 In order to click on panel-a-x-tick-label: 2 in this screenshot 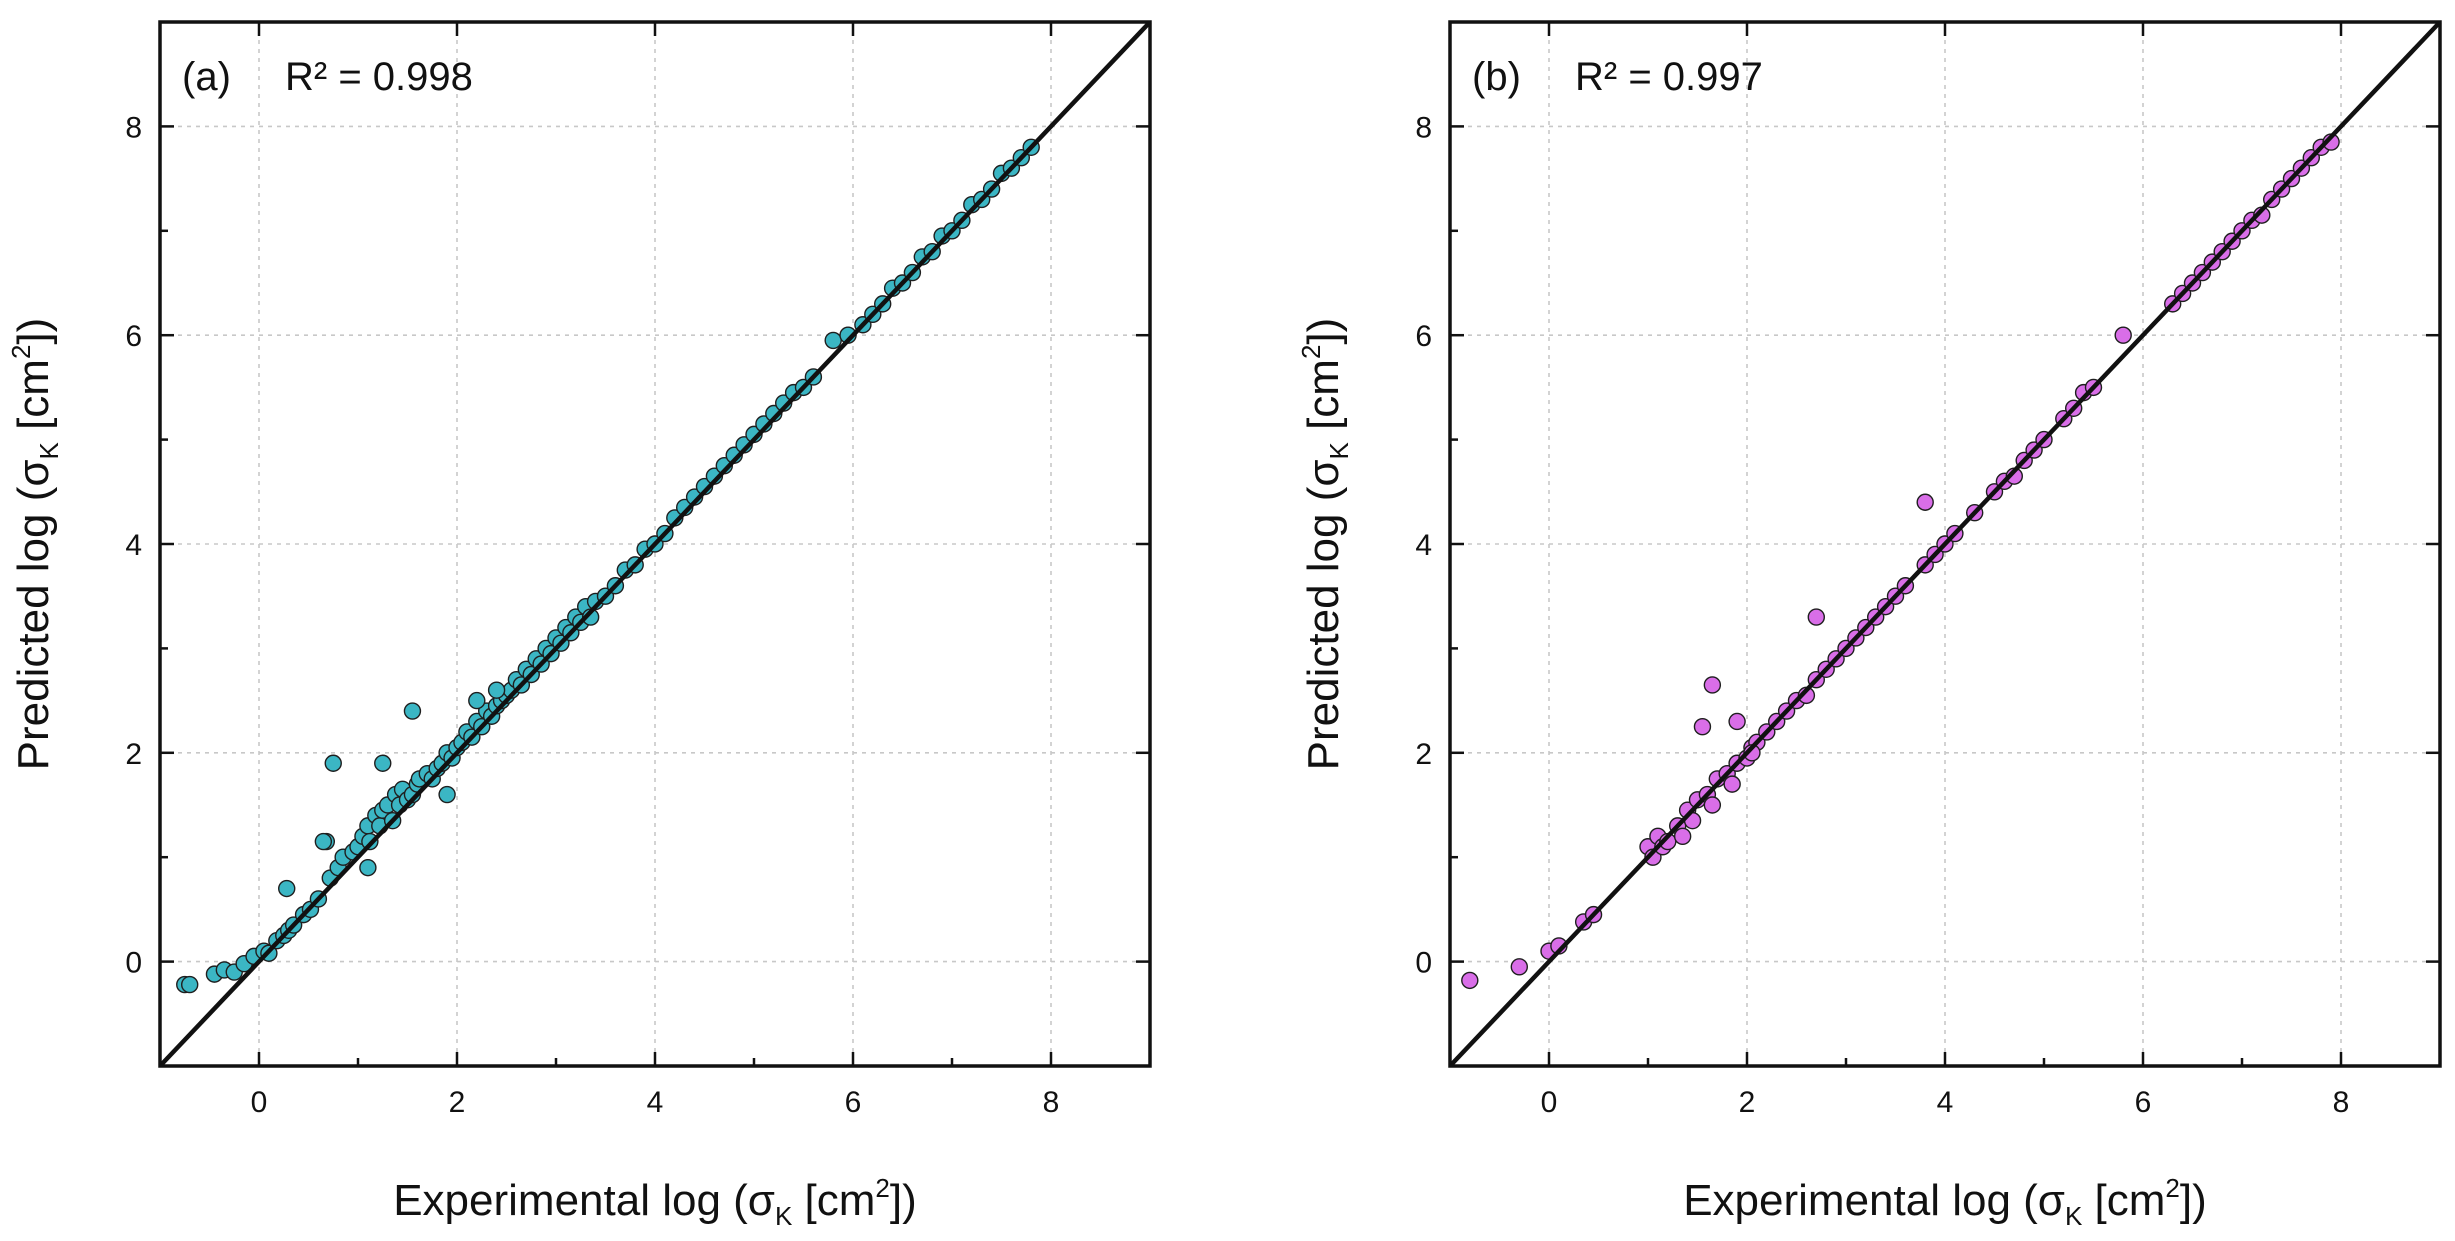, I will do `click(457, 1102)`.